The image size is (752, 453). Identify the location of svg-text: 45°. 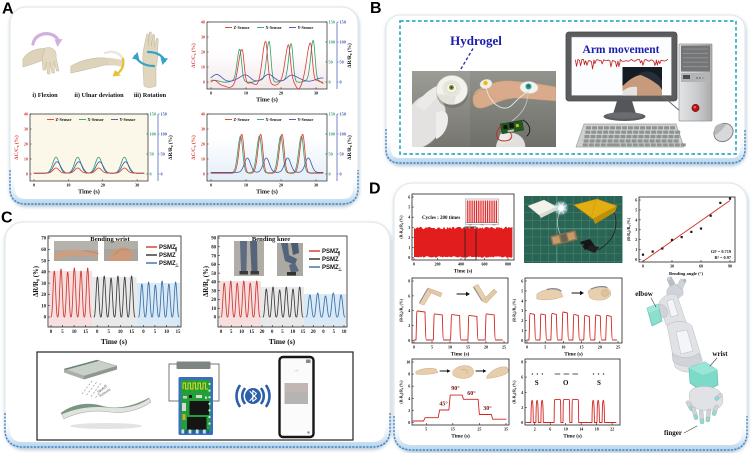
(443, 404).